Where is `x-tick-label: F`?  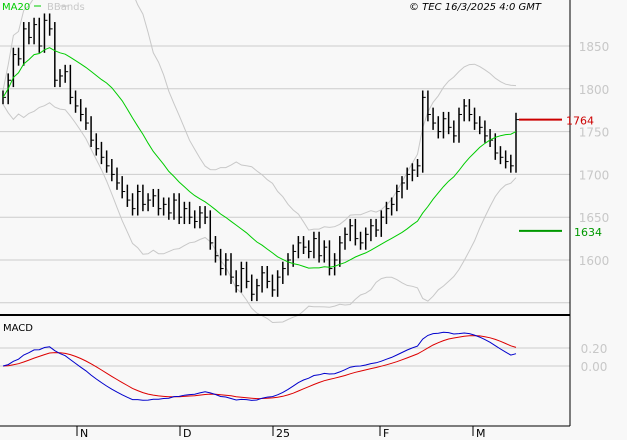 x-tick-label: F is located at coordinates (386, 433).